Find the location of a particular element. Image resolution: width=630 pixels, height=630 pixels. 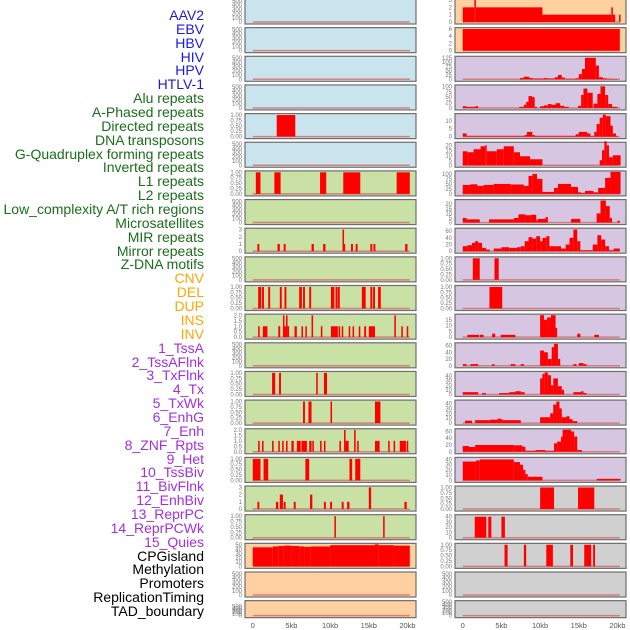

y-tick-label: 50 is located at coordinates (448, 72).